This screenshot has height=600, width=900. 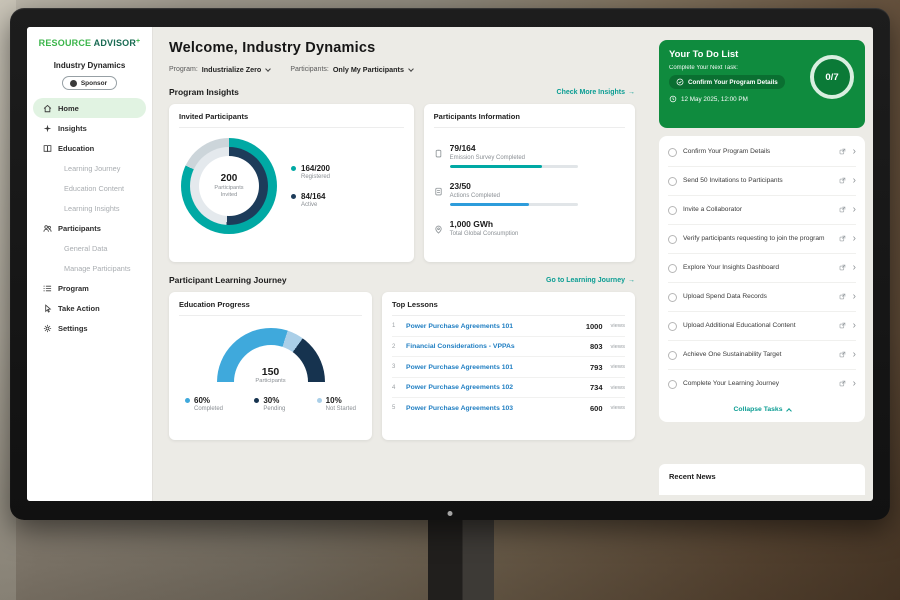 What do you see at coordinates (47, 128) in the screenshot?
I see `insights-icon` at bounding box center [47, 128].